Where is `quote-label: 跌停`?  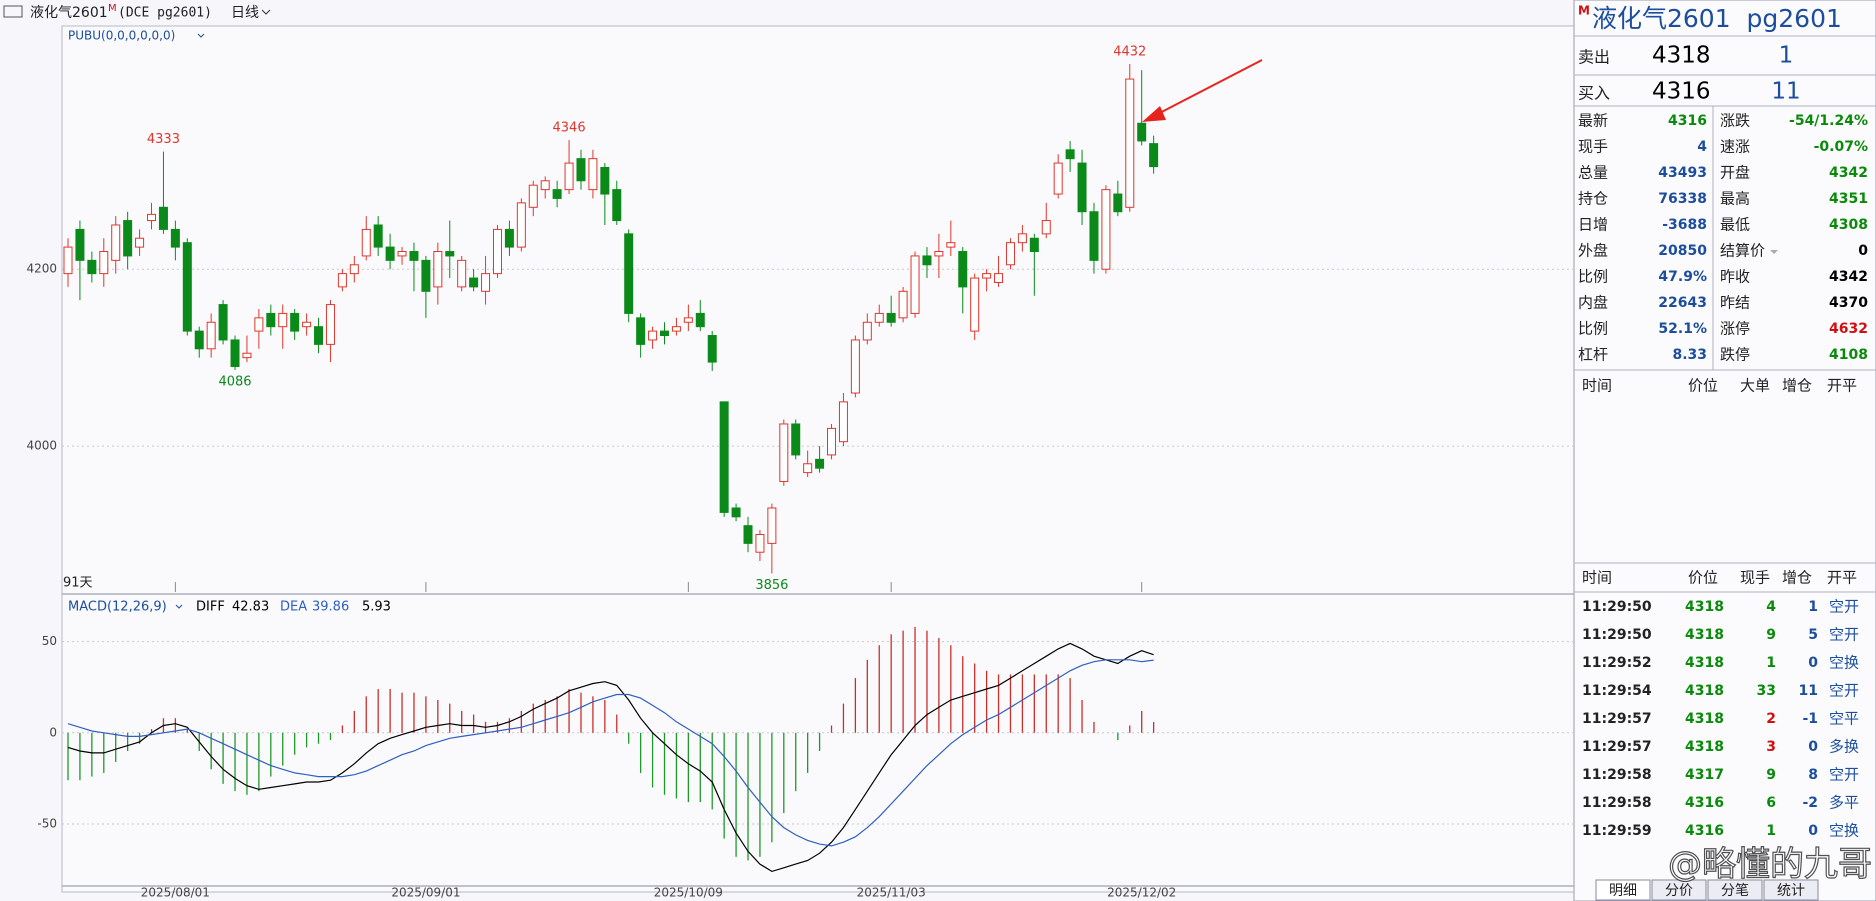 quote-label: 跌停 is located at coordinates (1735, 355).